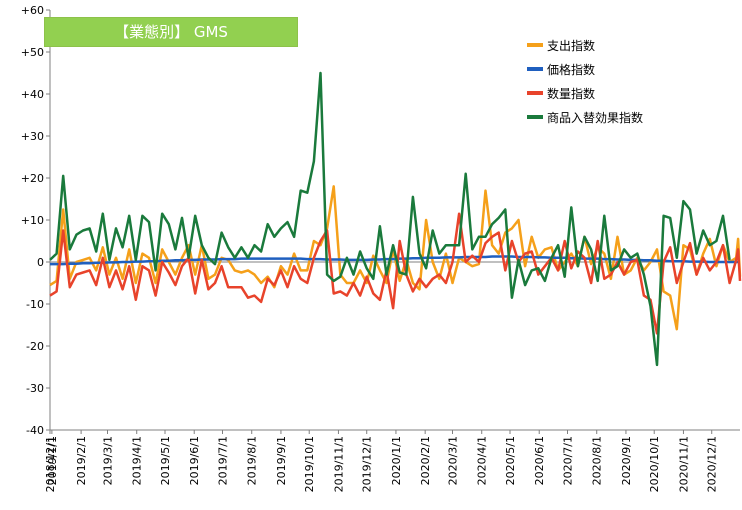  I want to click on legend-item: 数量指数, so click(585, 93).